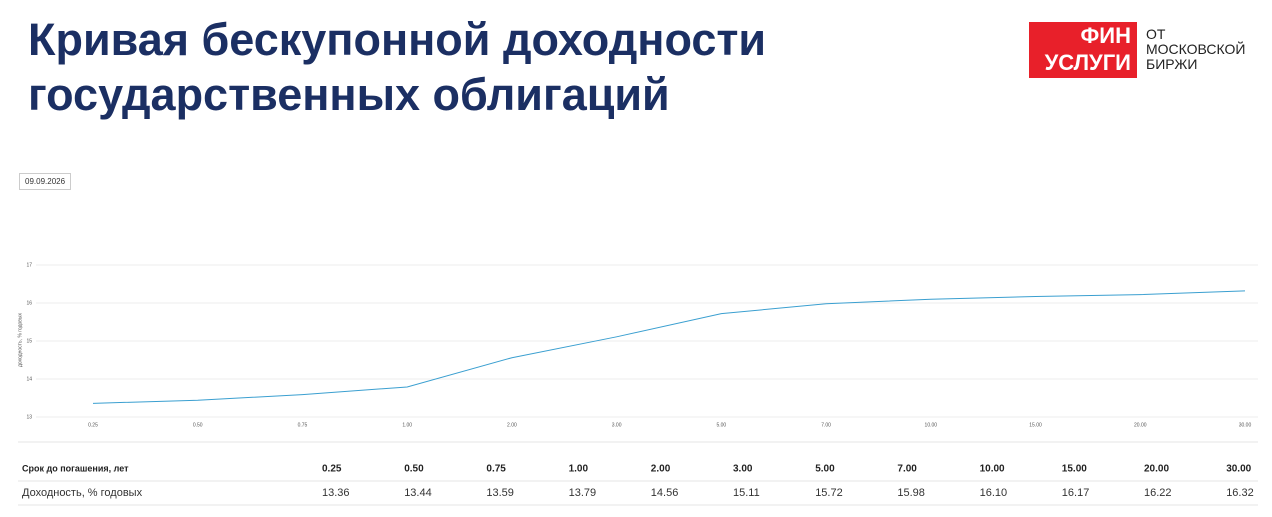 The image size is (1272, 517). What do you see at coordinates (721, 425) in the screenshot?
I see `x-tick-label: 5.00` at bounding box center [721, 425].